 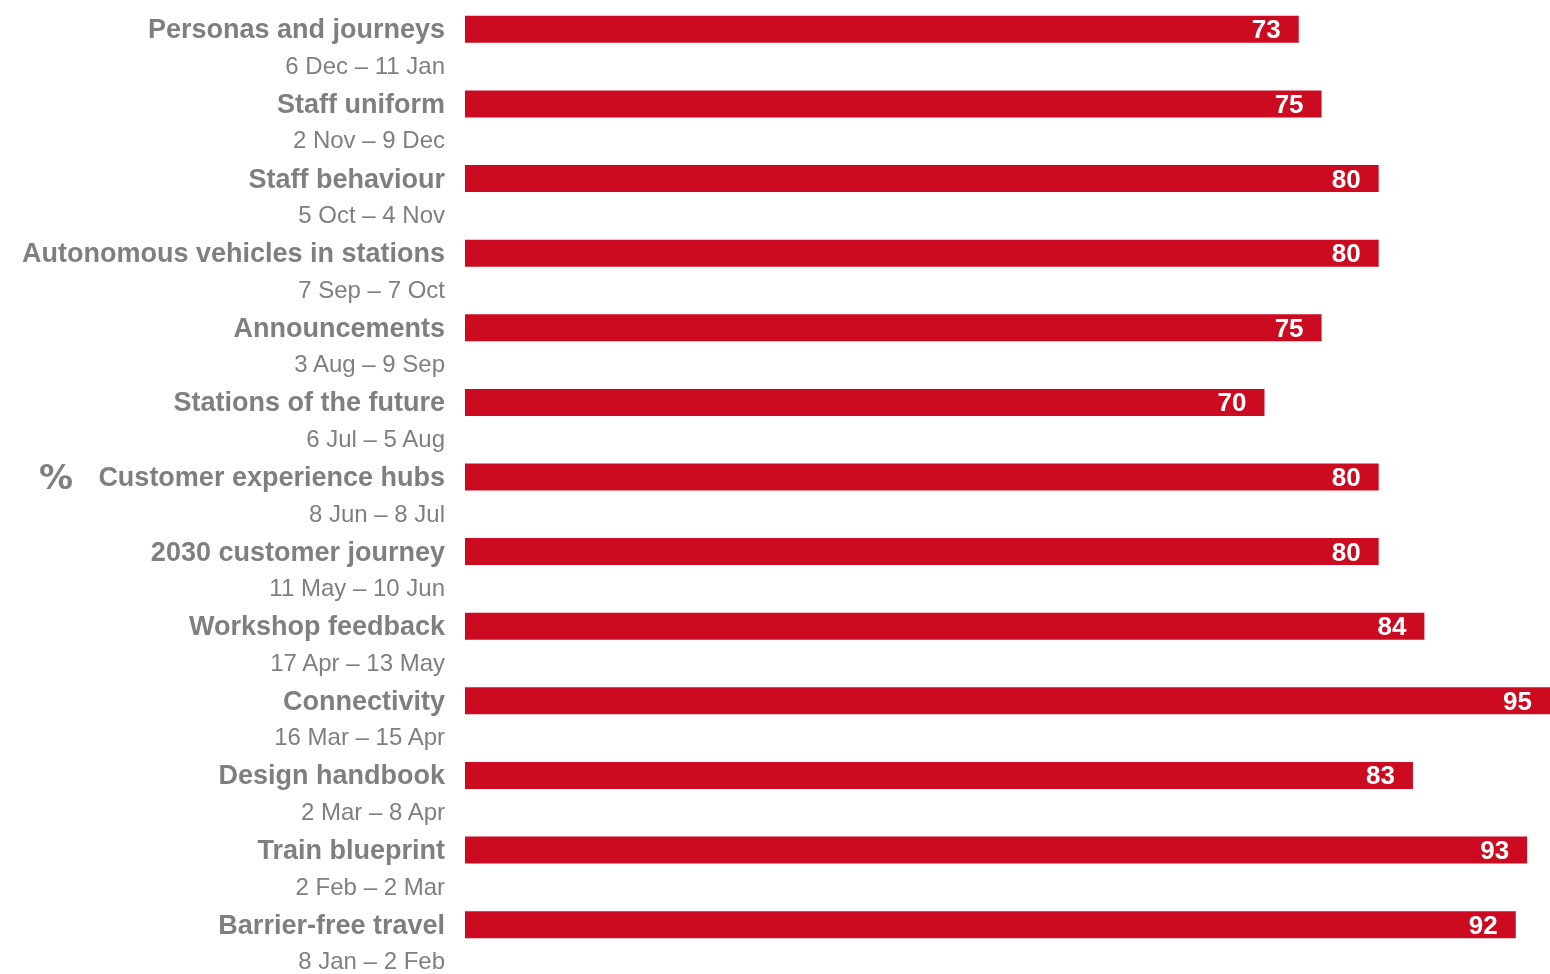 I want to click on y-tick-label: Stations of the future 6 Jul – 5 Aug, so click(x=309, y=419).